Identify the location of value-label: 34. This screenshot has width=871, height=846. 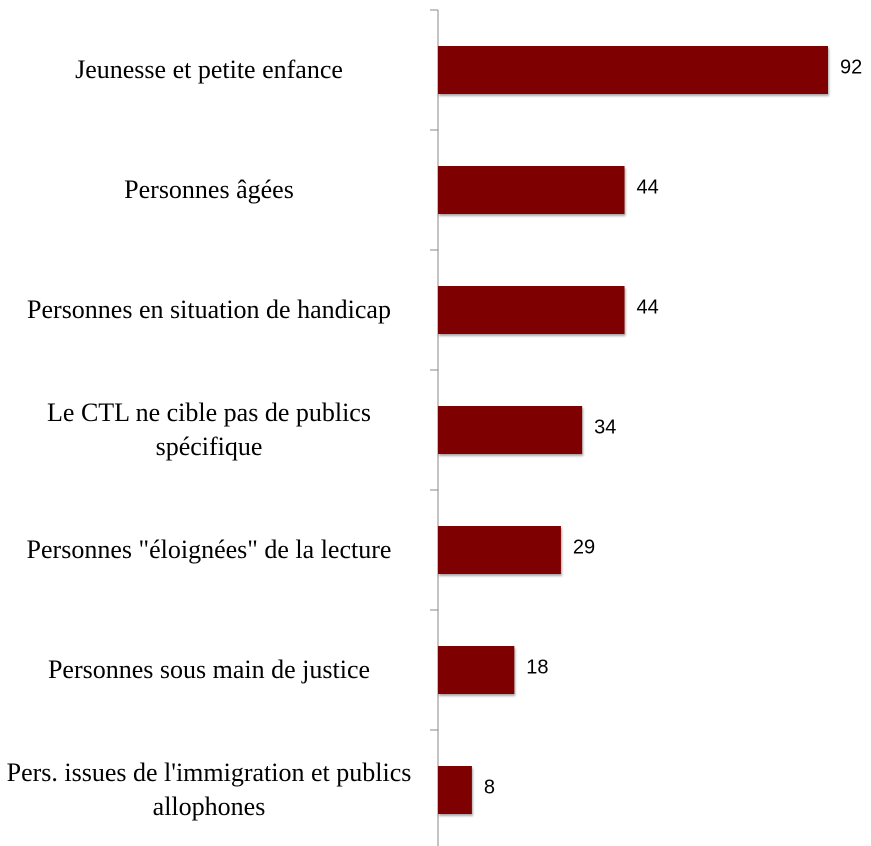
(605, 427).